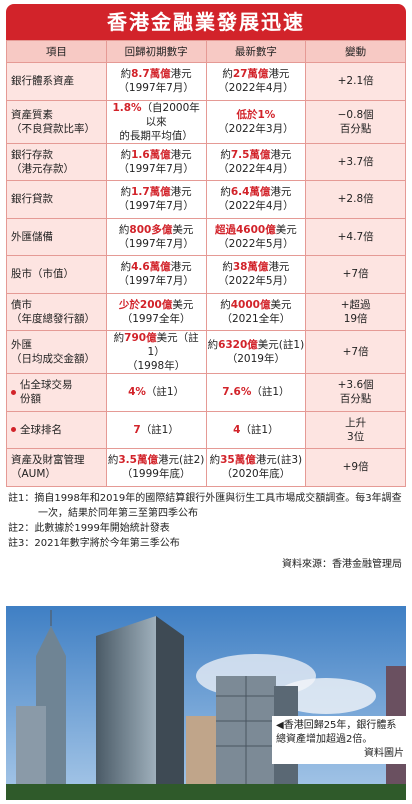  I want to click on item-cell: 銀行貸款, so click(56, 199).